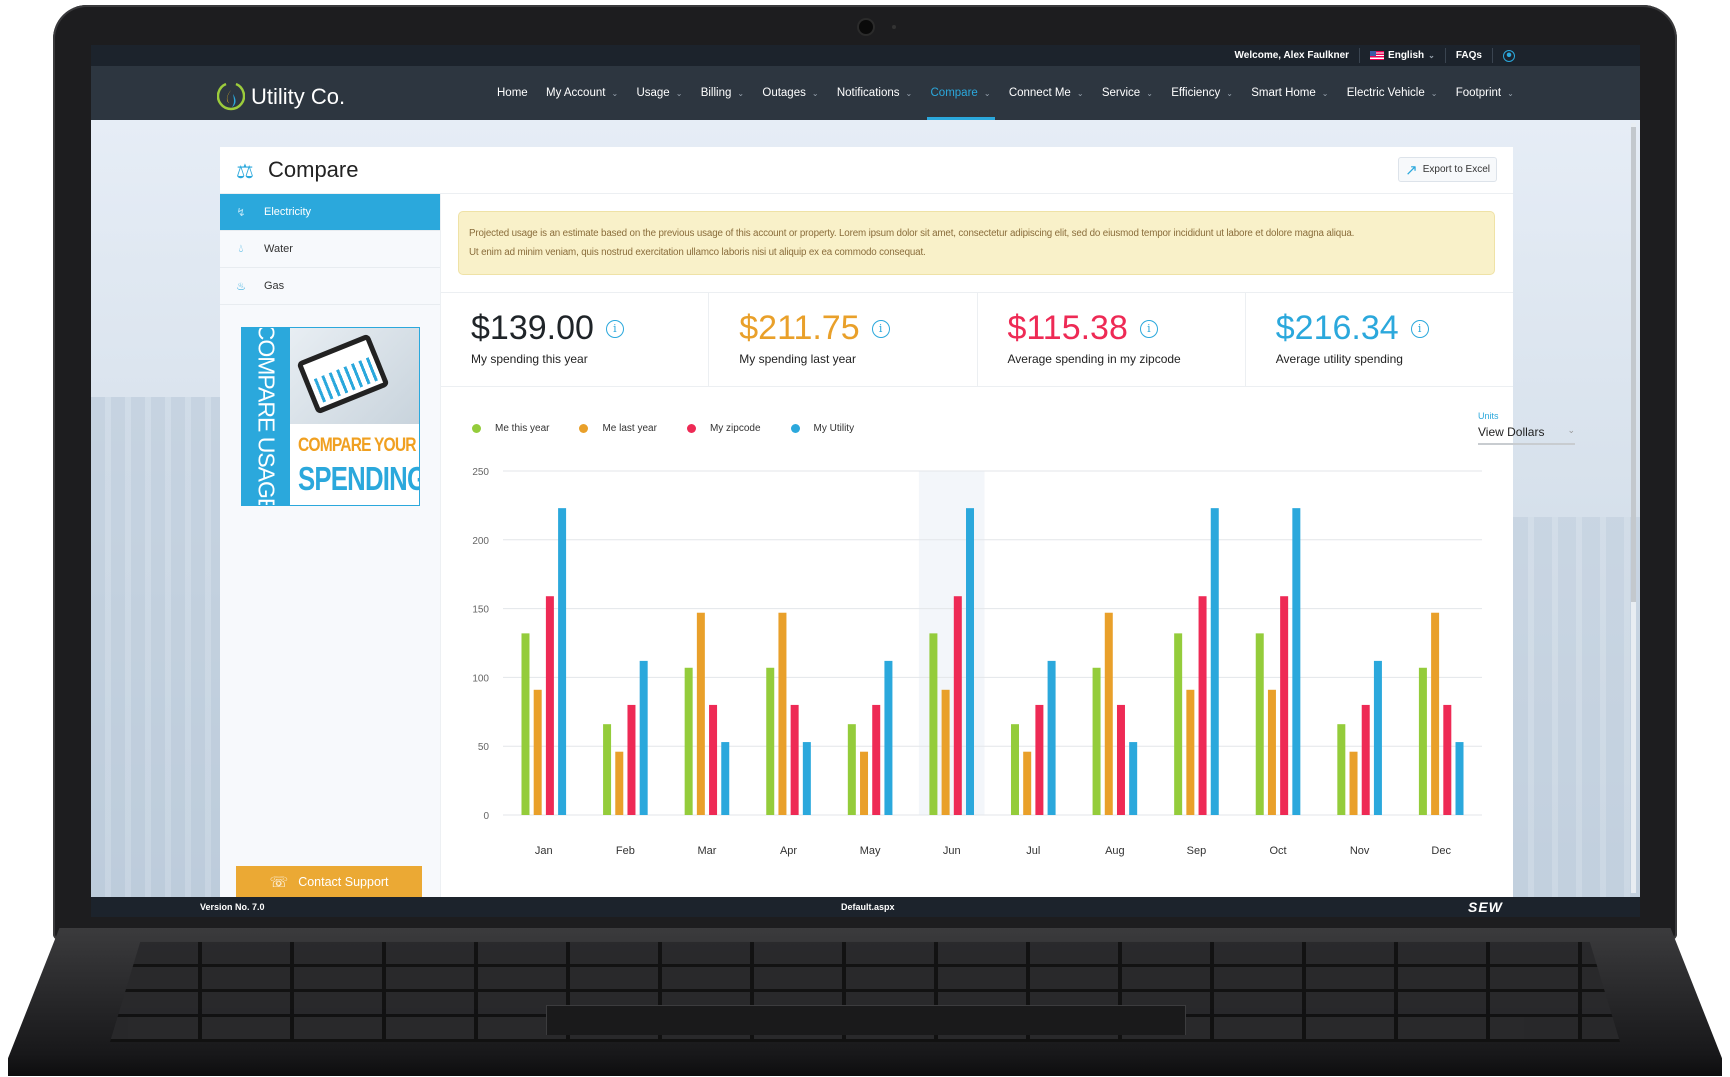 The width and height of the screenshot is (1730, 1077). I want to click on nav-item-label: Outages, so click(784, 93).